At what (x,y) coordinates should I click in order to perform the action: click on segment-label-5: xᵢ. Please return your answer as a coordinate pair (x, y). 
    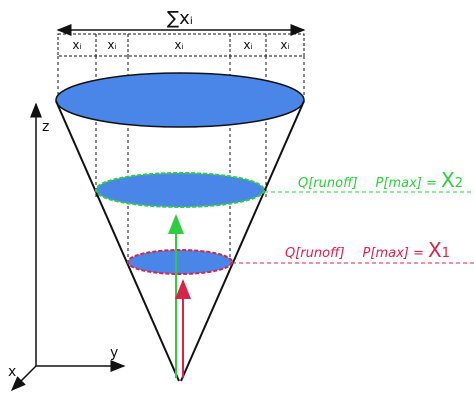
    Looking at the image, I should click on (284, 45).